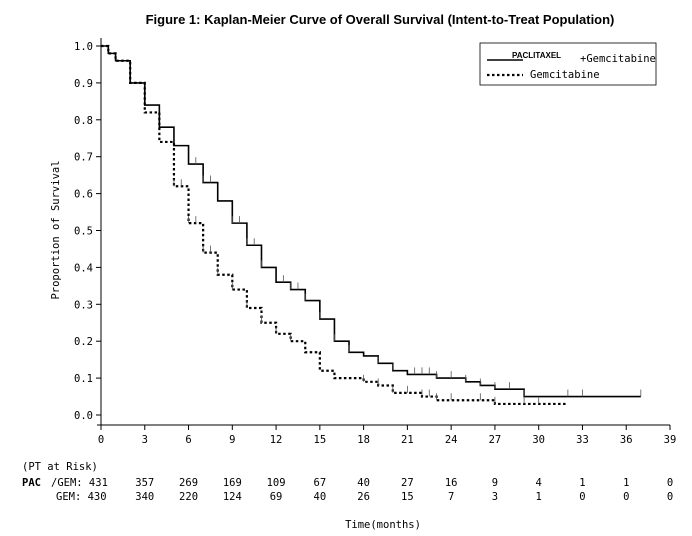 The height and width of the screenshot is (536, 692). I want to click on x-tick-label: 9, so click(232, 440).